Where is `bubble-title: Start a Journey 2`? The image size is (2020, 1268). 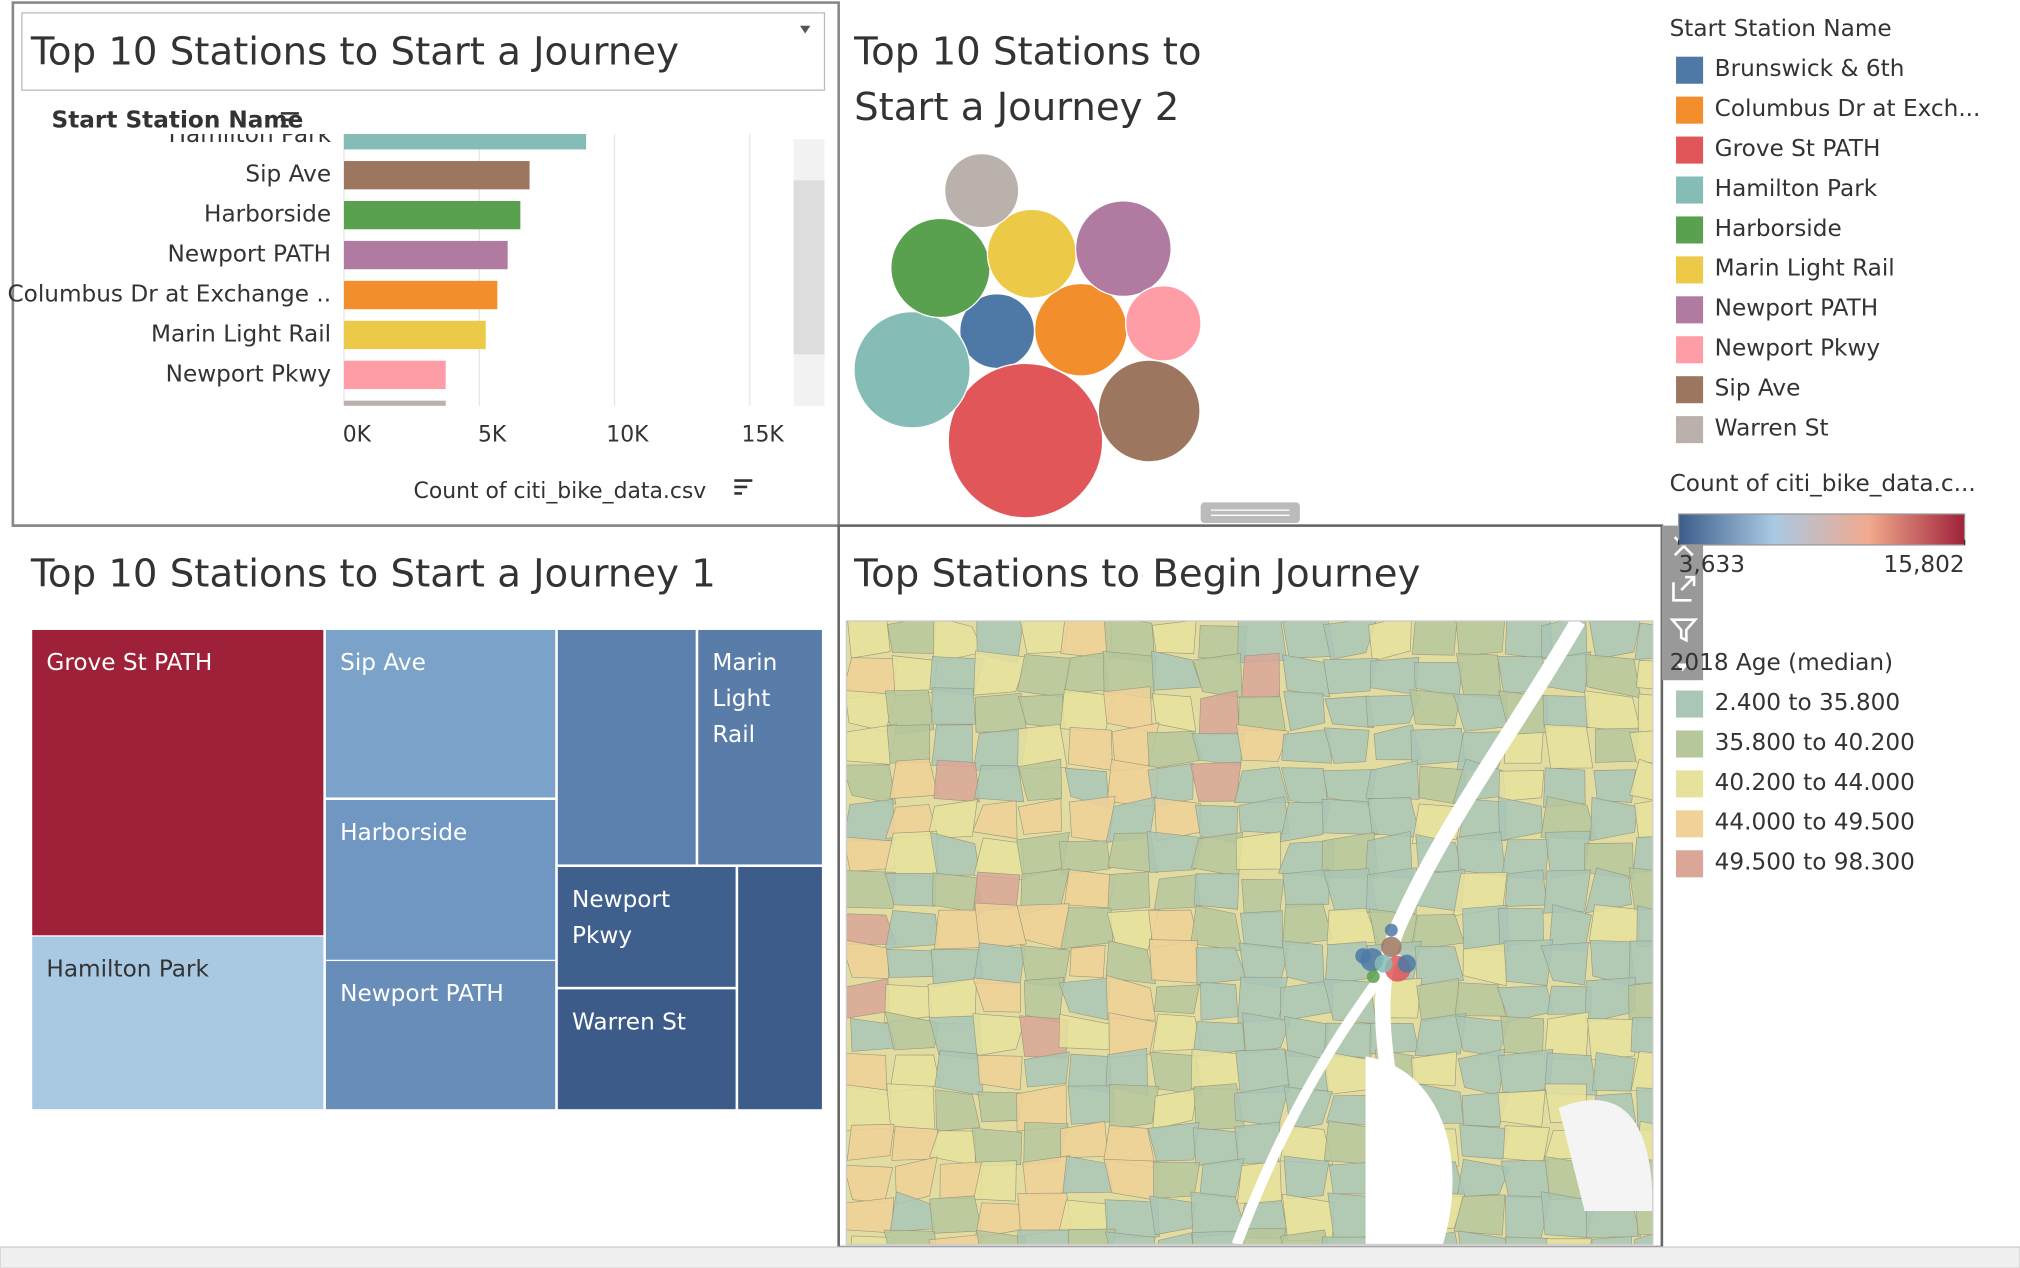
bubble-title: Start a Journey 2 is located at coordinates (1016, 107).